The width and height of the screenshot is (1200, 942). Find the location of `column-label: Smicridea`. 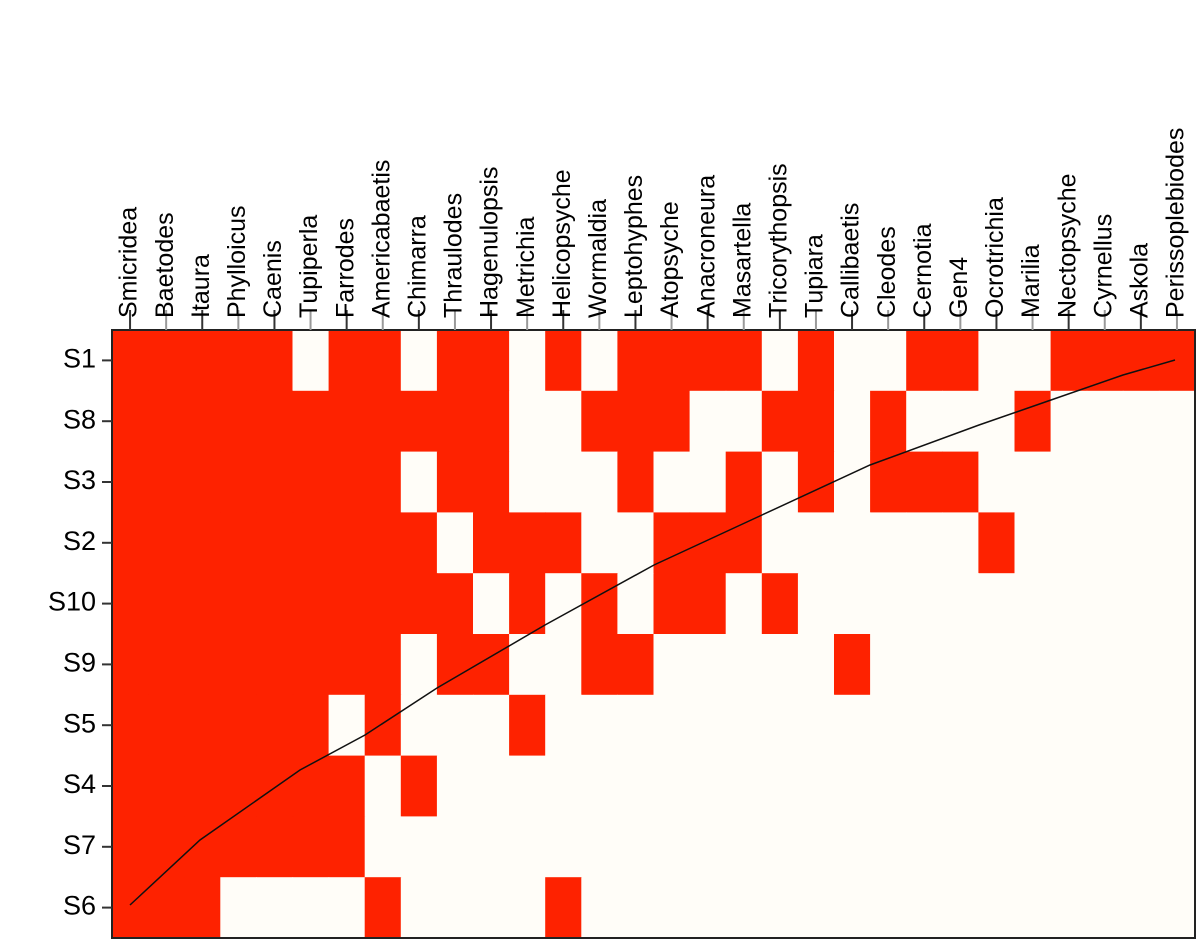

column-label: Smicridea is located at coordinates (129, 262).